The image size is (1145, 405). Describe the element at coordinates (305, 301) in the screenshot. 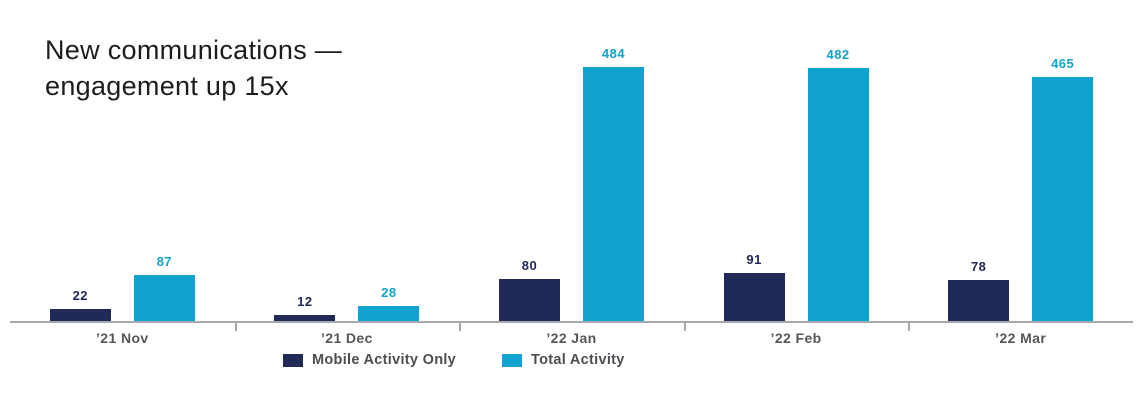

I see `bar-value-label: 12` at that location.